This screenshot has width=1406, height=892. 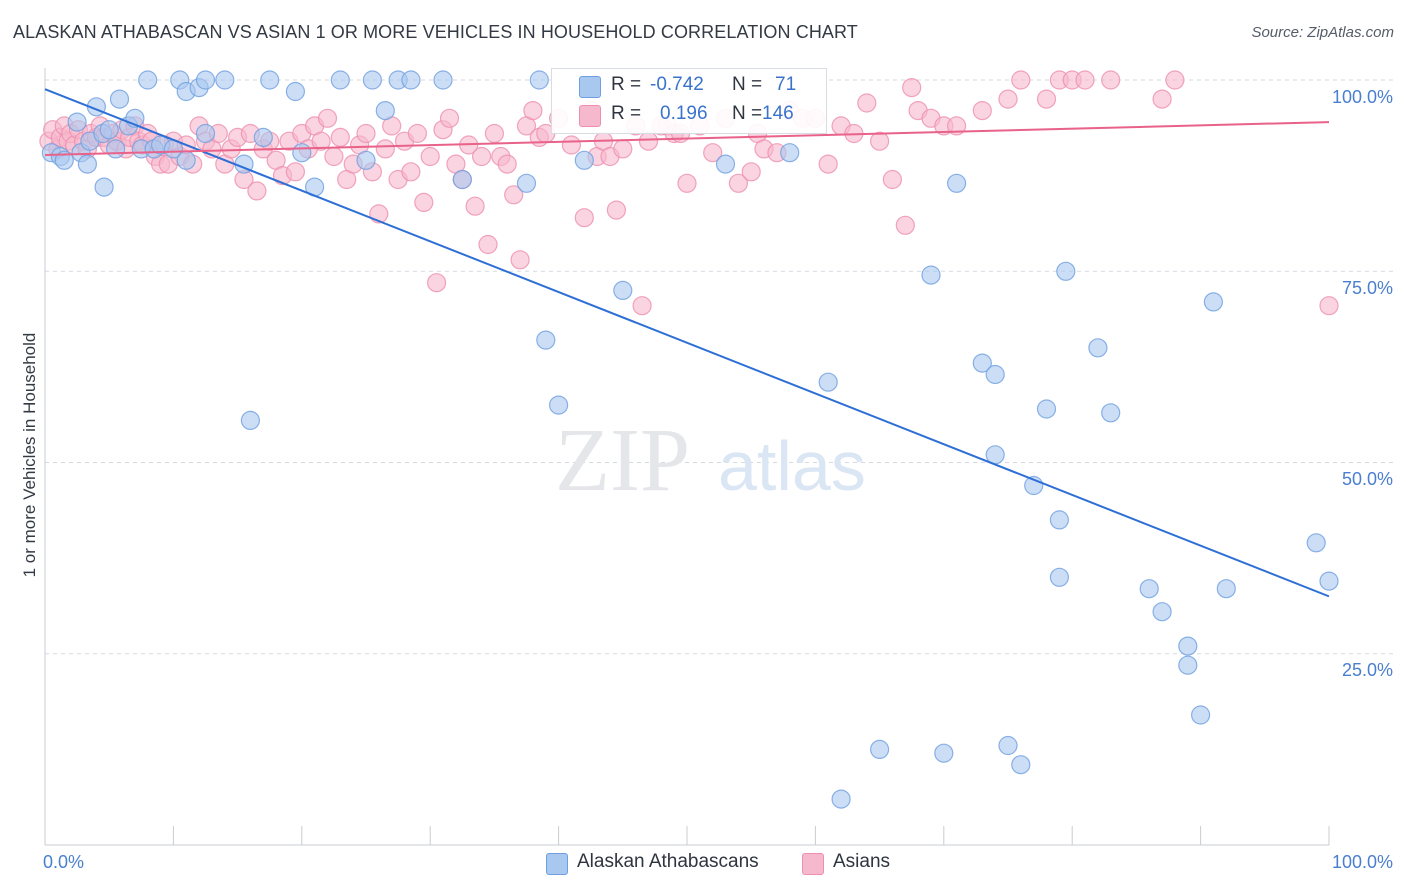 What do you see at coordinates (687, 138) in the screenshot?
I see `pink-trend-line` at bounding box center [687, 138].